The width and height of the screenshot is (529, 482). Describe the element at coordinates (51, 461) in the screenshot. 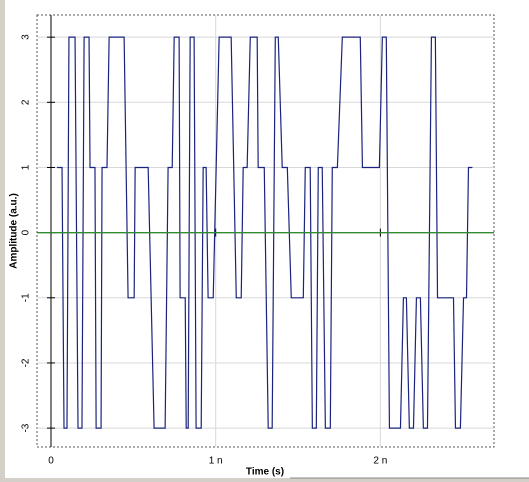

I see `x-tick-label: 0` at that location.